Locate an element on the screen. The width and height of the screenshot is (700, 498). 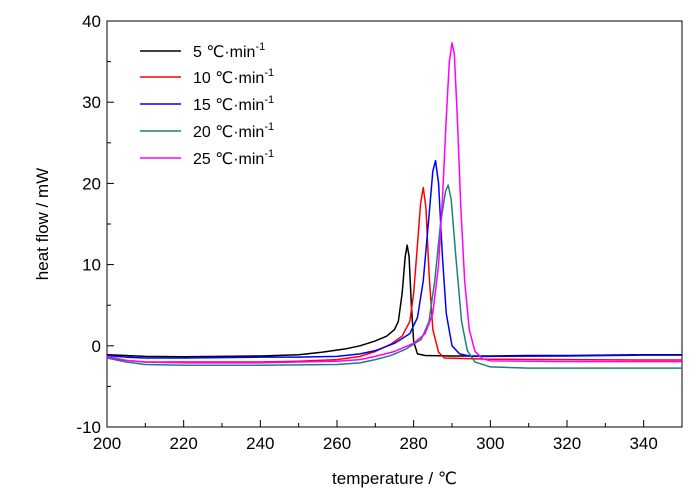
x-tick-label: 340 is located at coordinates (643, 443).